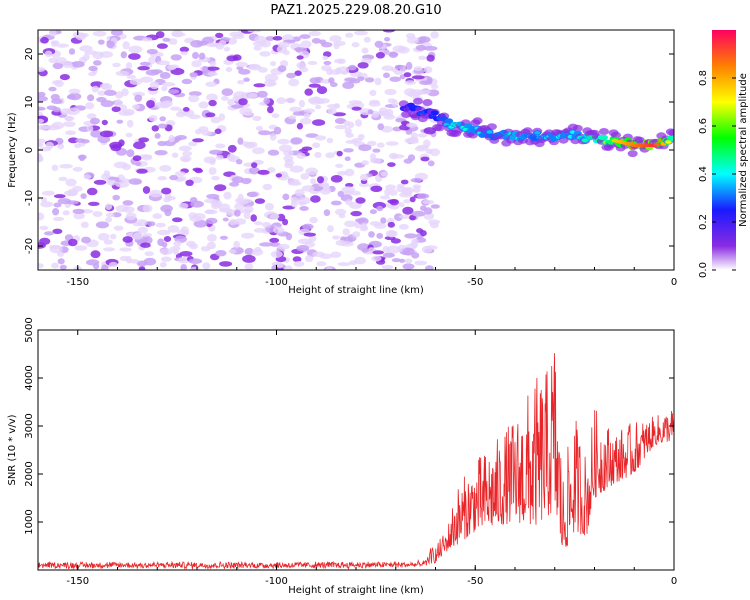 The height and width of the screenshot is (600, 750). Describe the element at coordinates (674, 581) in the screenshot. I see `snr-xtick-label: 0` at that location.